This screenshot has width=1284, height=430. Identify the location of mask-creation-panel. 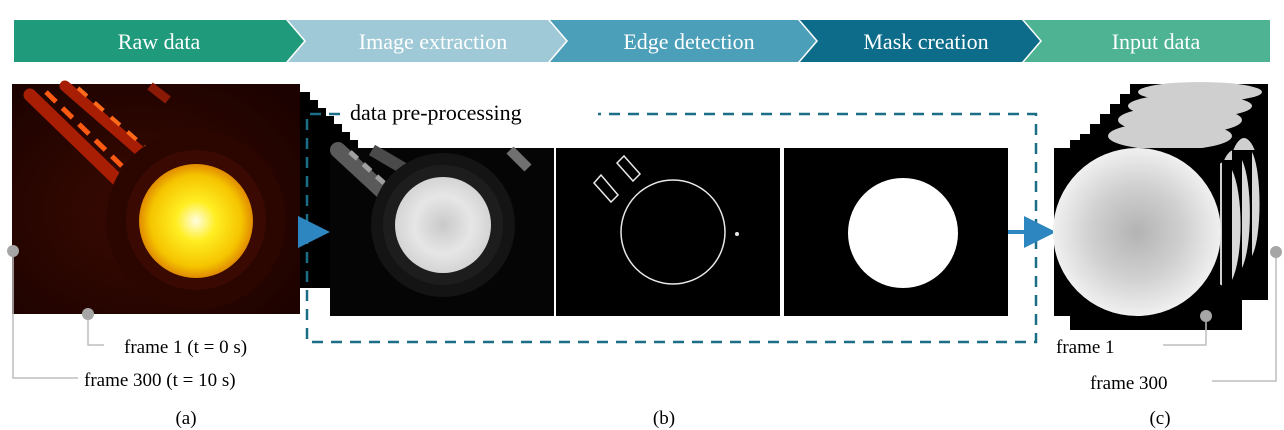
(896, 232).